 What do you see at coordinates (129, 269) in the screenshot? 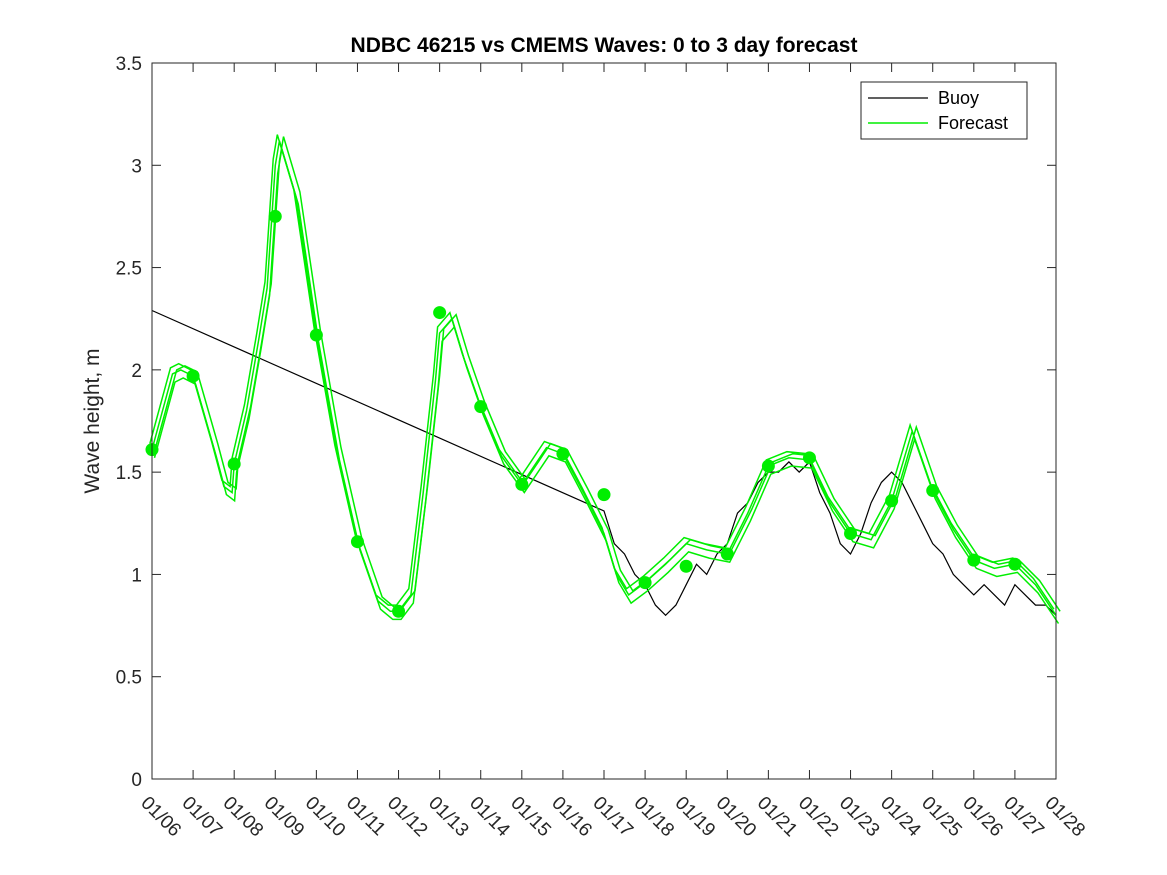
I see `y-tick-label: 2.5` at bounding box center [129, 269].